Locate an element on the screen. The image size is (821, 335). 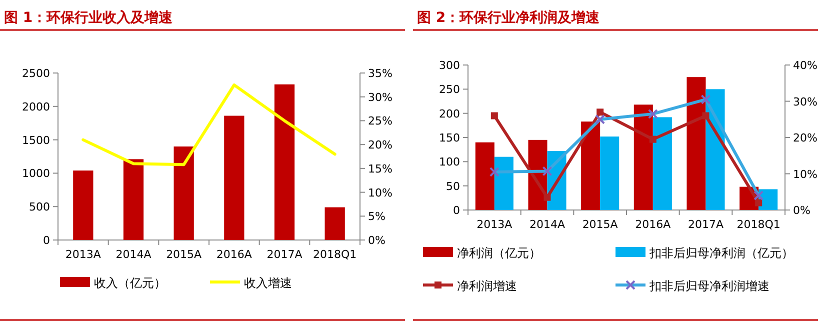
y2-tick-label: 35% is located at coordinates (380, 73).